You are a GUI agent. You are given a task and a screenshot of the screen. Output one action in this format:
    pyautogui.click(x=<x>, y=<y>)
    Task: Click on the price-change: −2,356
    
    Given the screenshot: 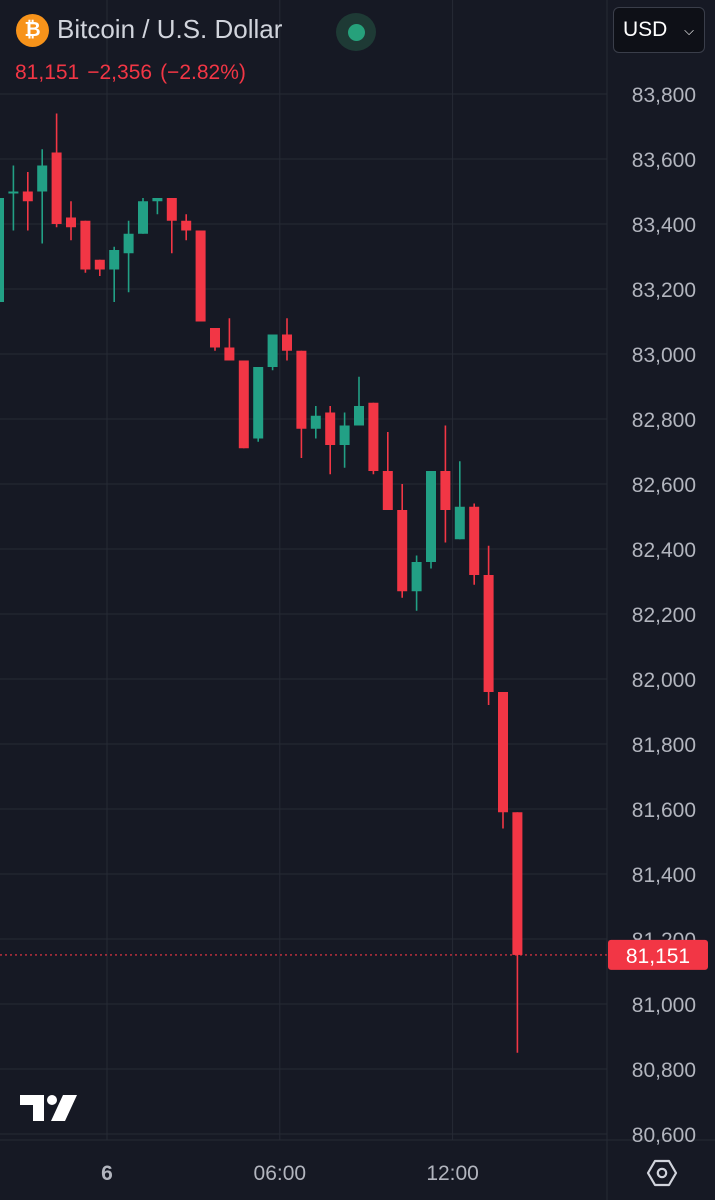 What is the action you would take?
    pyautogui.click(x=120, y=72)
    